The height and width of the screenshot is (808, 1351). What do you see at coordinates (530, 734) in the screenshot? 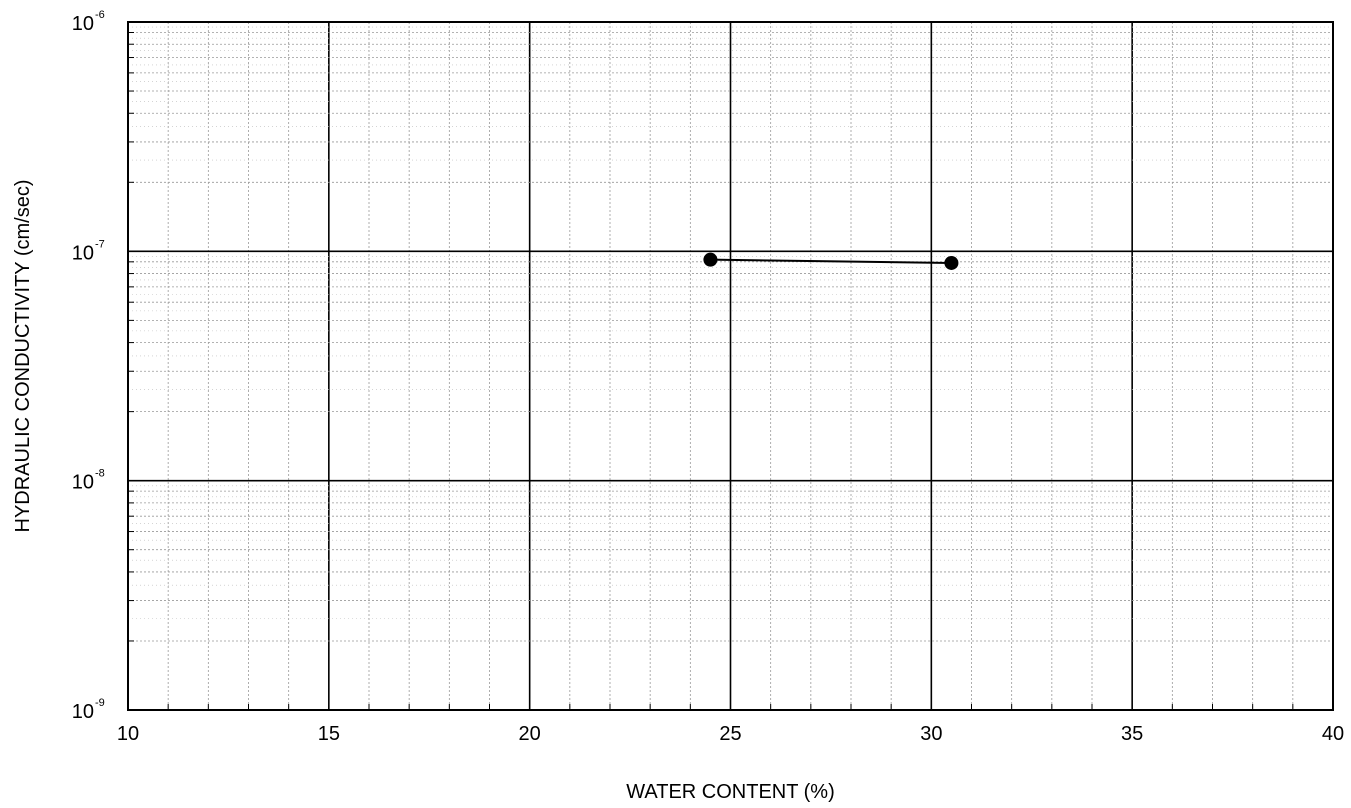
I see `x-tick-label: 20` at bounding box center [530, 734].